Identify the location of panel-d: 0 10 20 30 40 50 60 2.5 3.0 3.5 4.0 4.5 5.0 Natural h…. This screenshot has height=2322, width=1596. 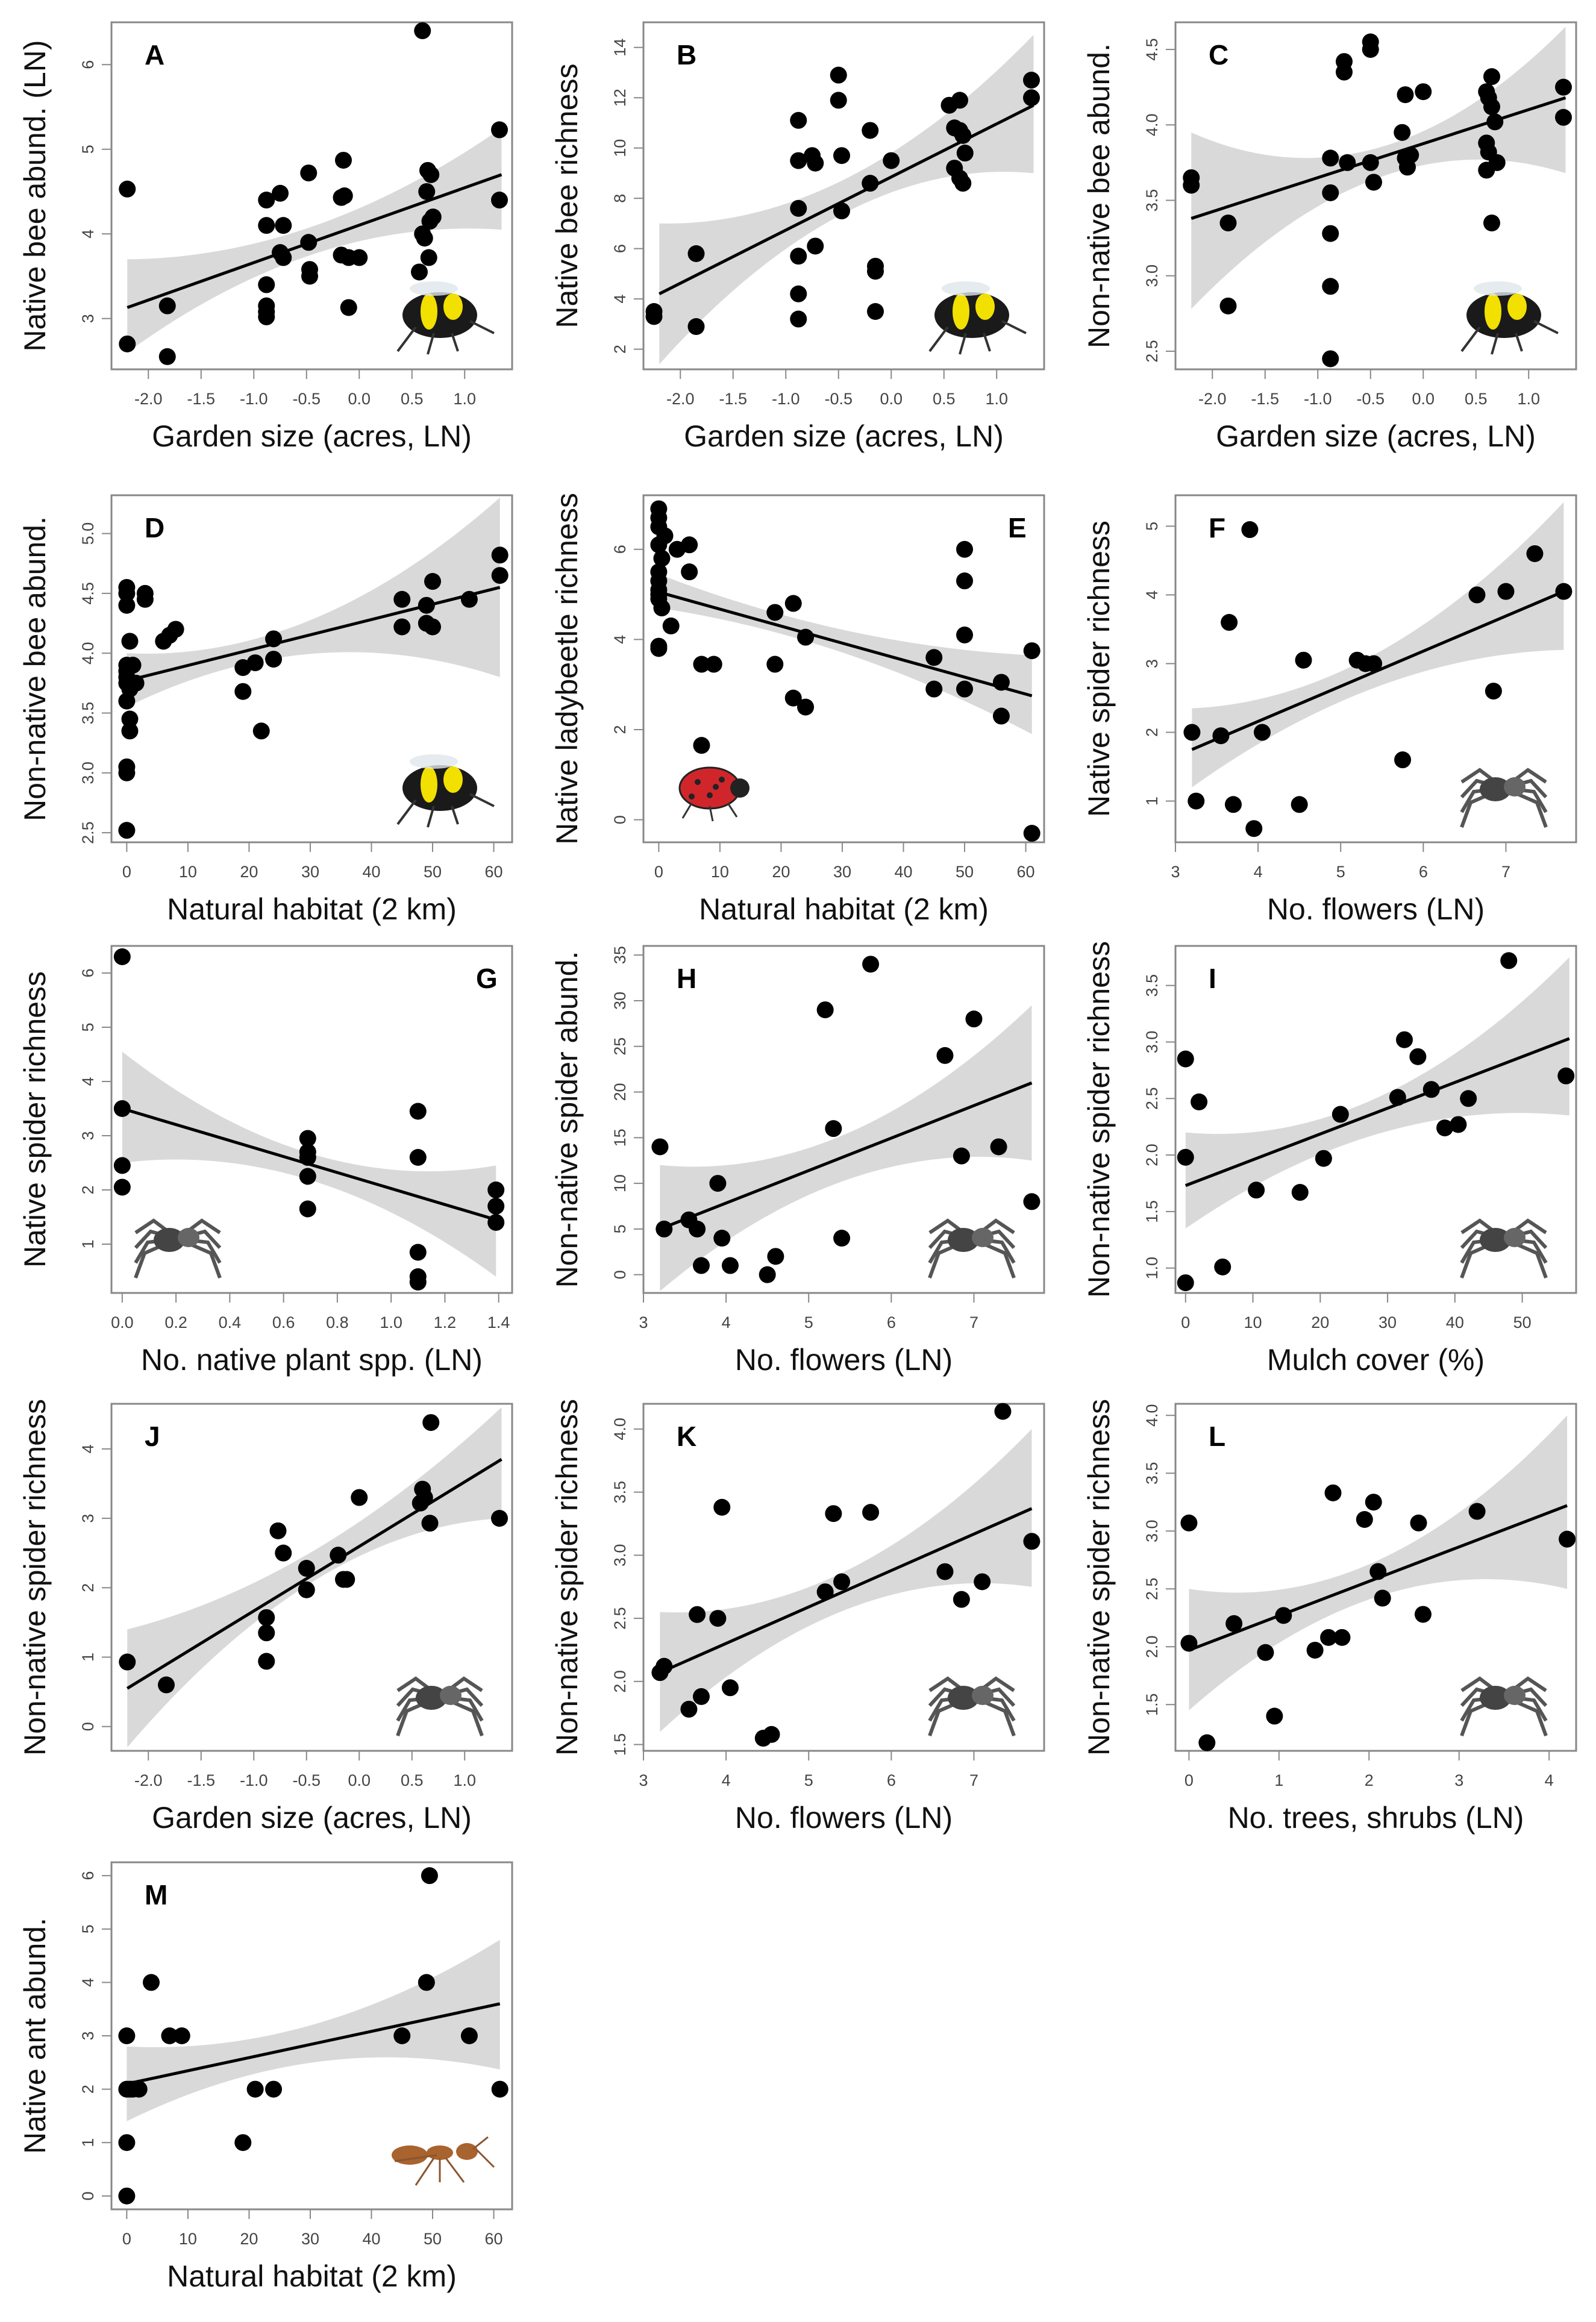
(266, 714).